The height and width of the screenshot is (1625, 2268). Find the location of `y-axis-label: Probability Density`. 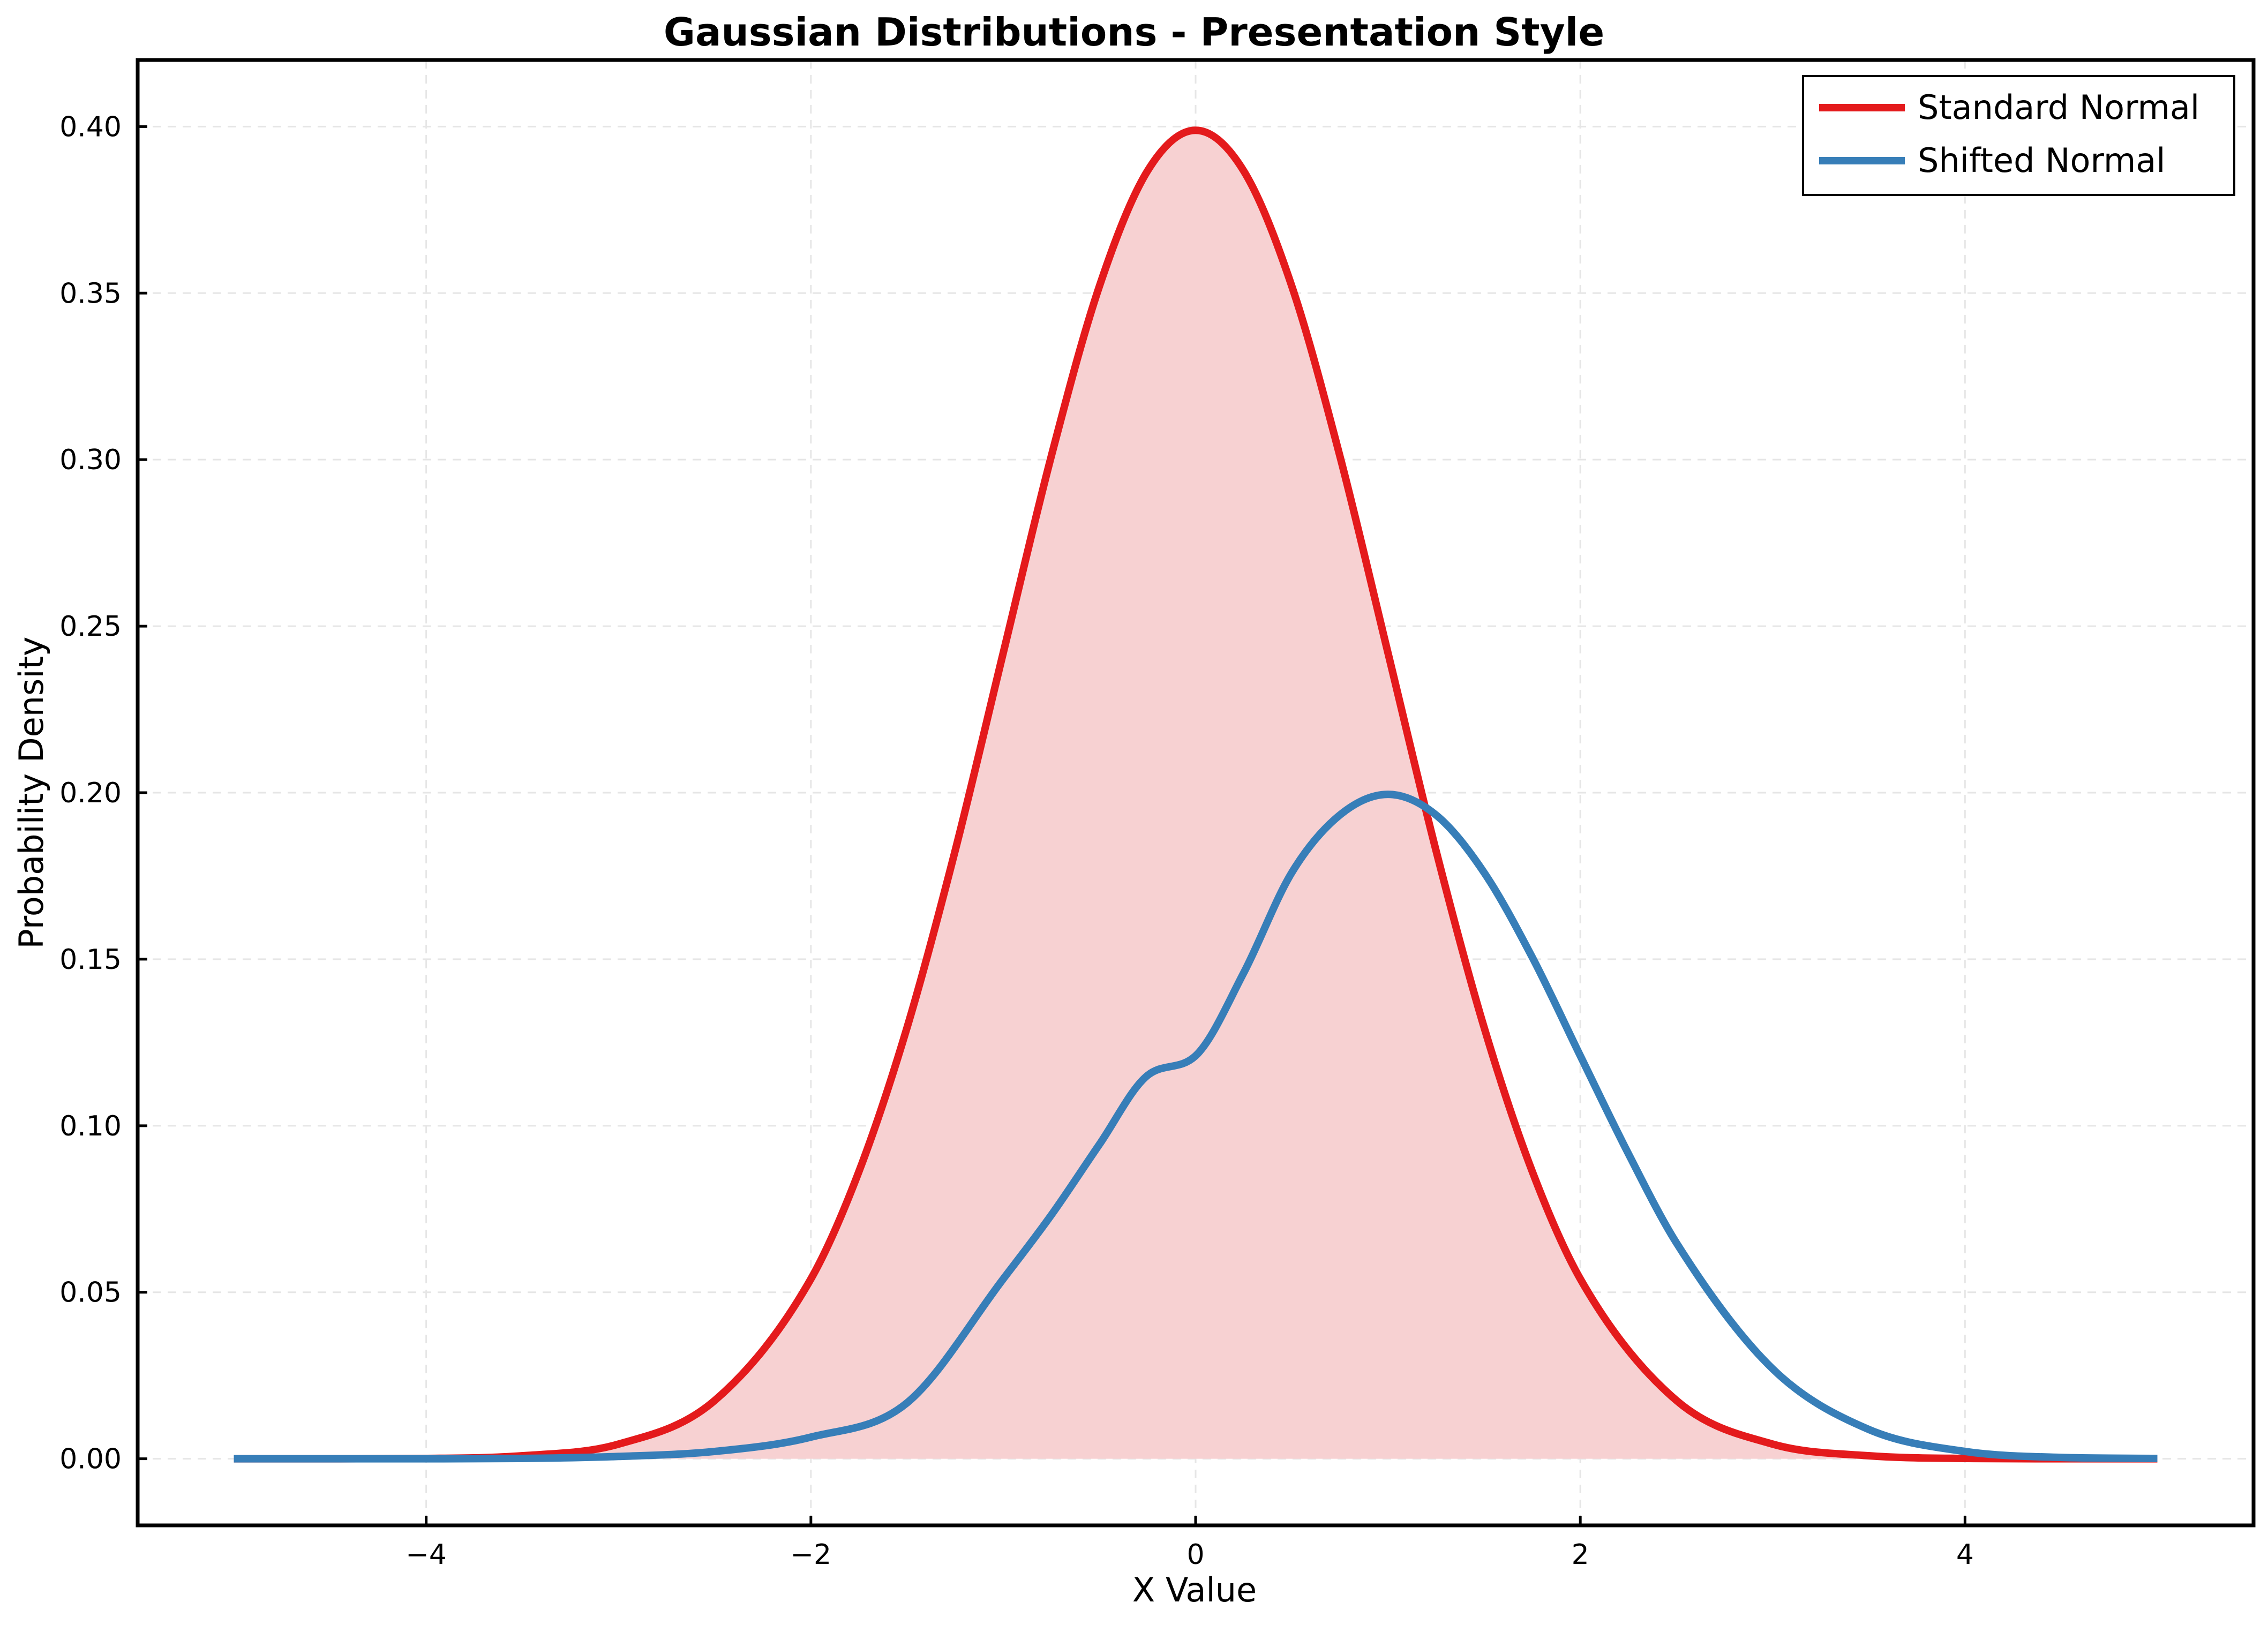

y-axis-label: Probability Density is located at coordinates (31, 792).